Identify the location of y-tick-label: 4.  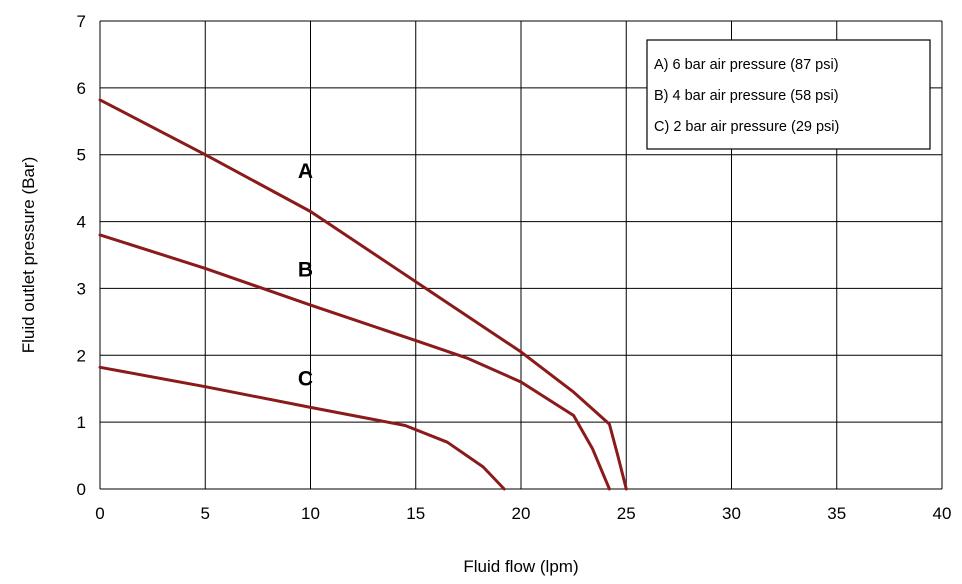
(81, 222).